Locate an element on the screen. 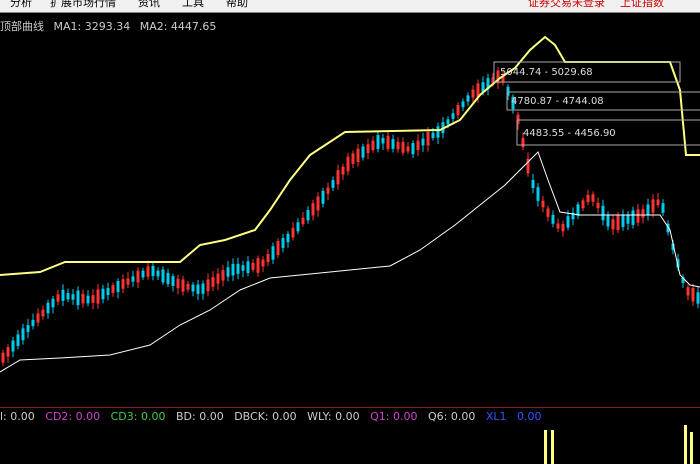 The width and height of the screenshot is (700, 464). price-box-1-label: 5044.74 - 5029.68 is located at coordinates (546, 72).